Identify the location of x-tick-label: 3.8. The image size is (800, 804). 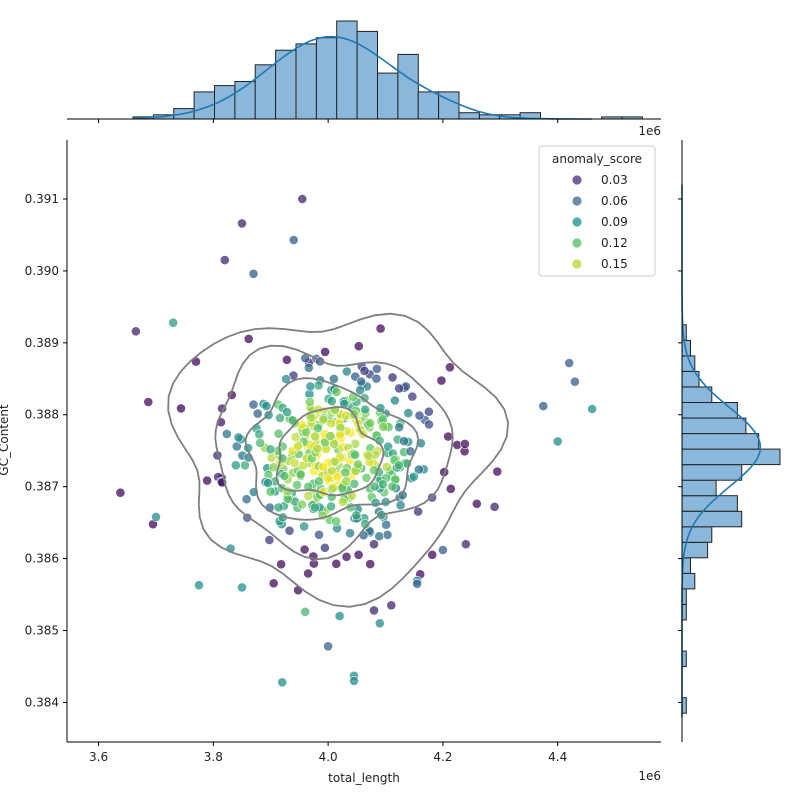
(213, 757).